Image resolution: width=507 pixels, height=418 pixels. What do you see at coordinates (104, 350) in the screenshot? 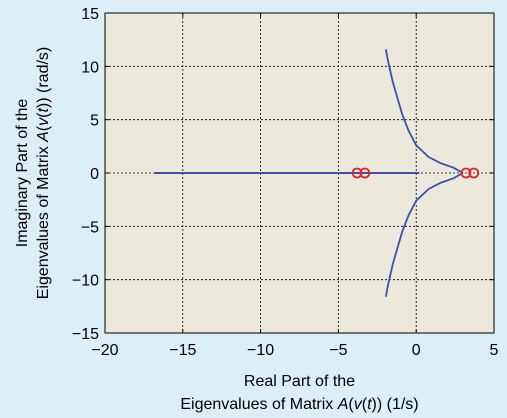
I see `x-tick-label: −20` at bounding box center [104, 350].